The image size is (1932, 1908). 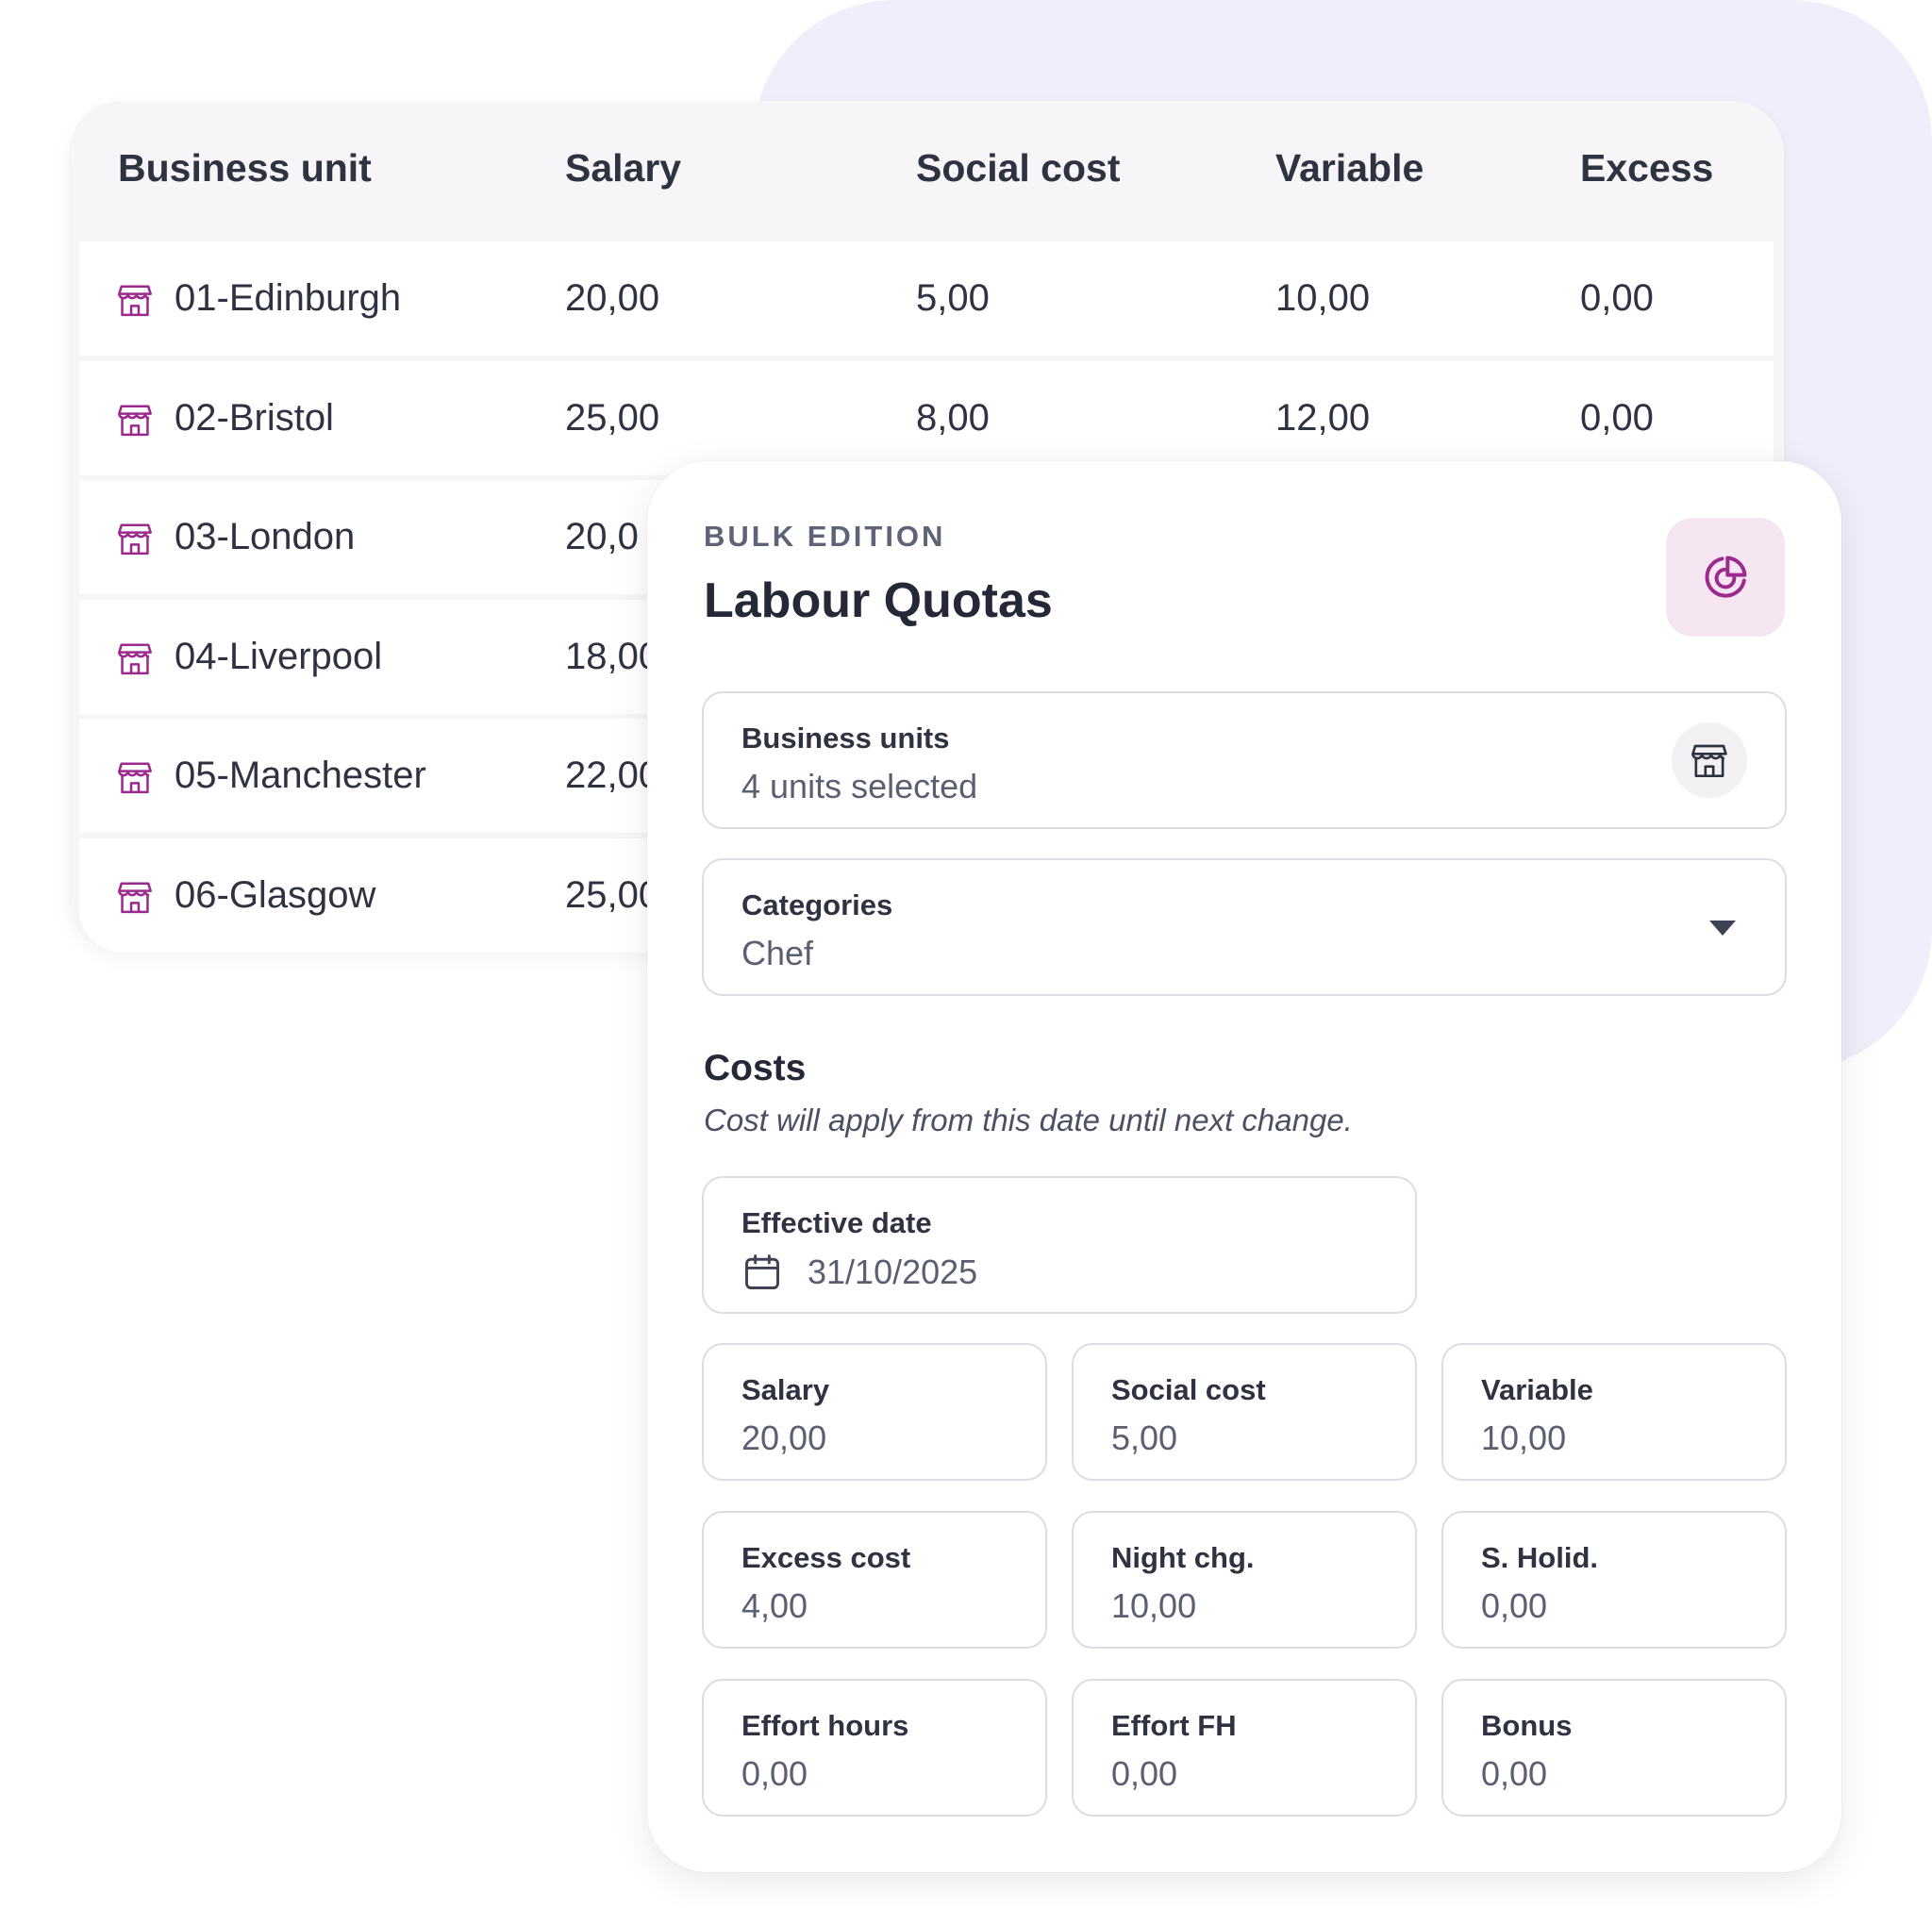 I want to click on sunday-holiday-value: 0,00, so click(x=1515, y=1605).